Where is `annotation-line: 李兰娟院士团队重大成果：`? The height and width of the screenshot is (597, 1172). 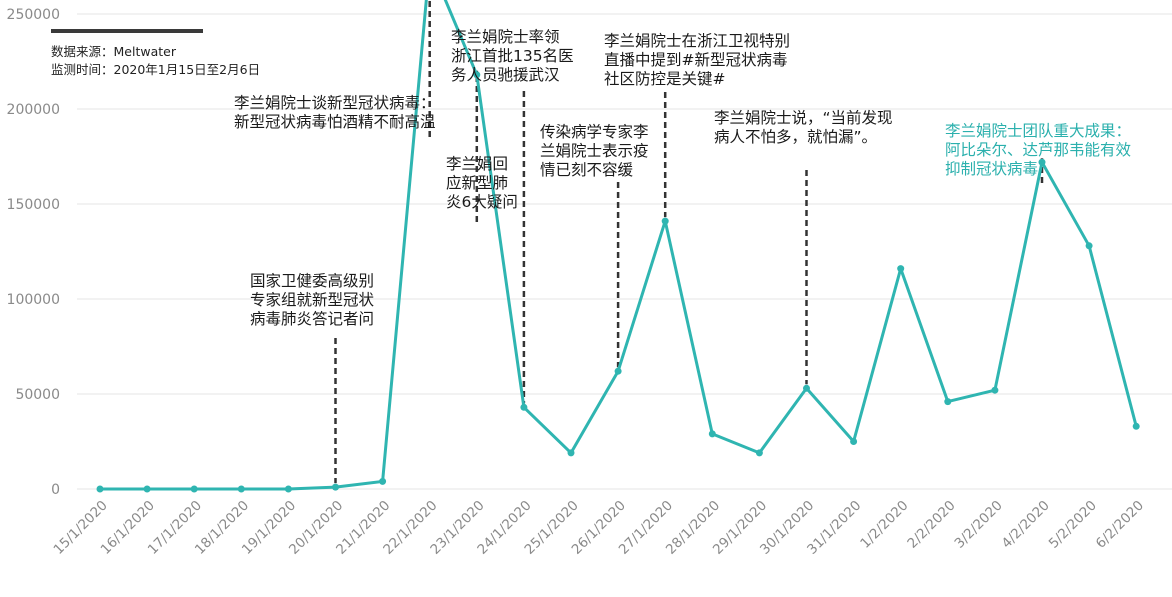
annotation-line: 李兰娟院士团队重大成果： is located at coordinates (1038, 131).